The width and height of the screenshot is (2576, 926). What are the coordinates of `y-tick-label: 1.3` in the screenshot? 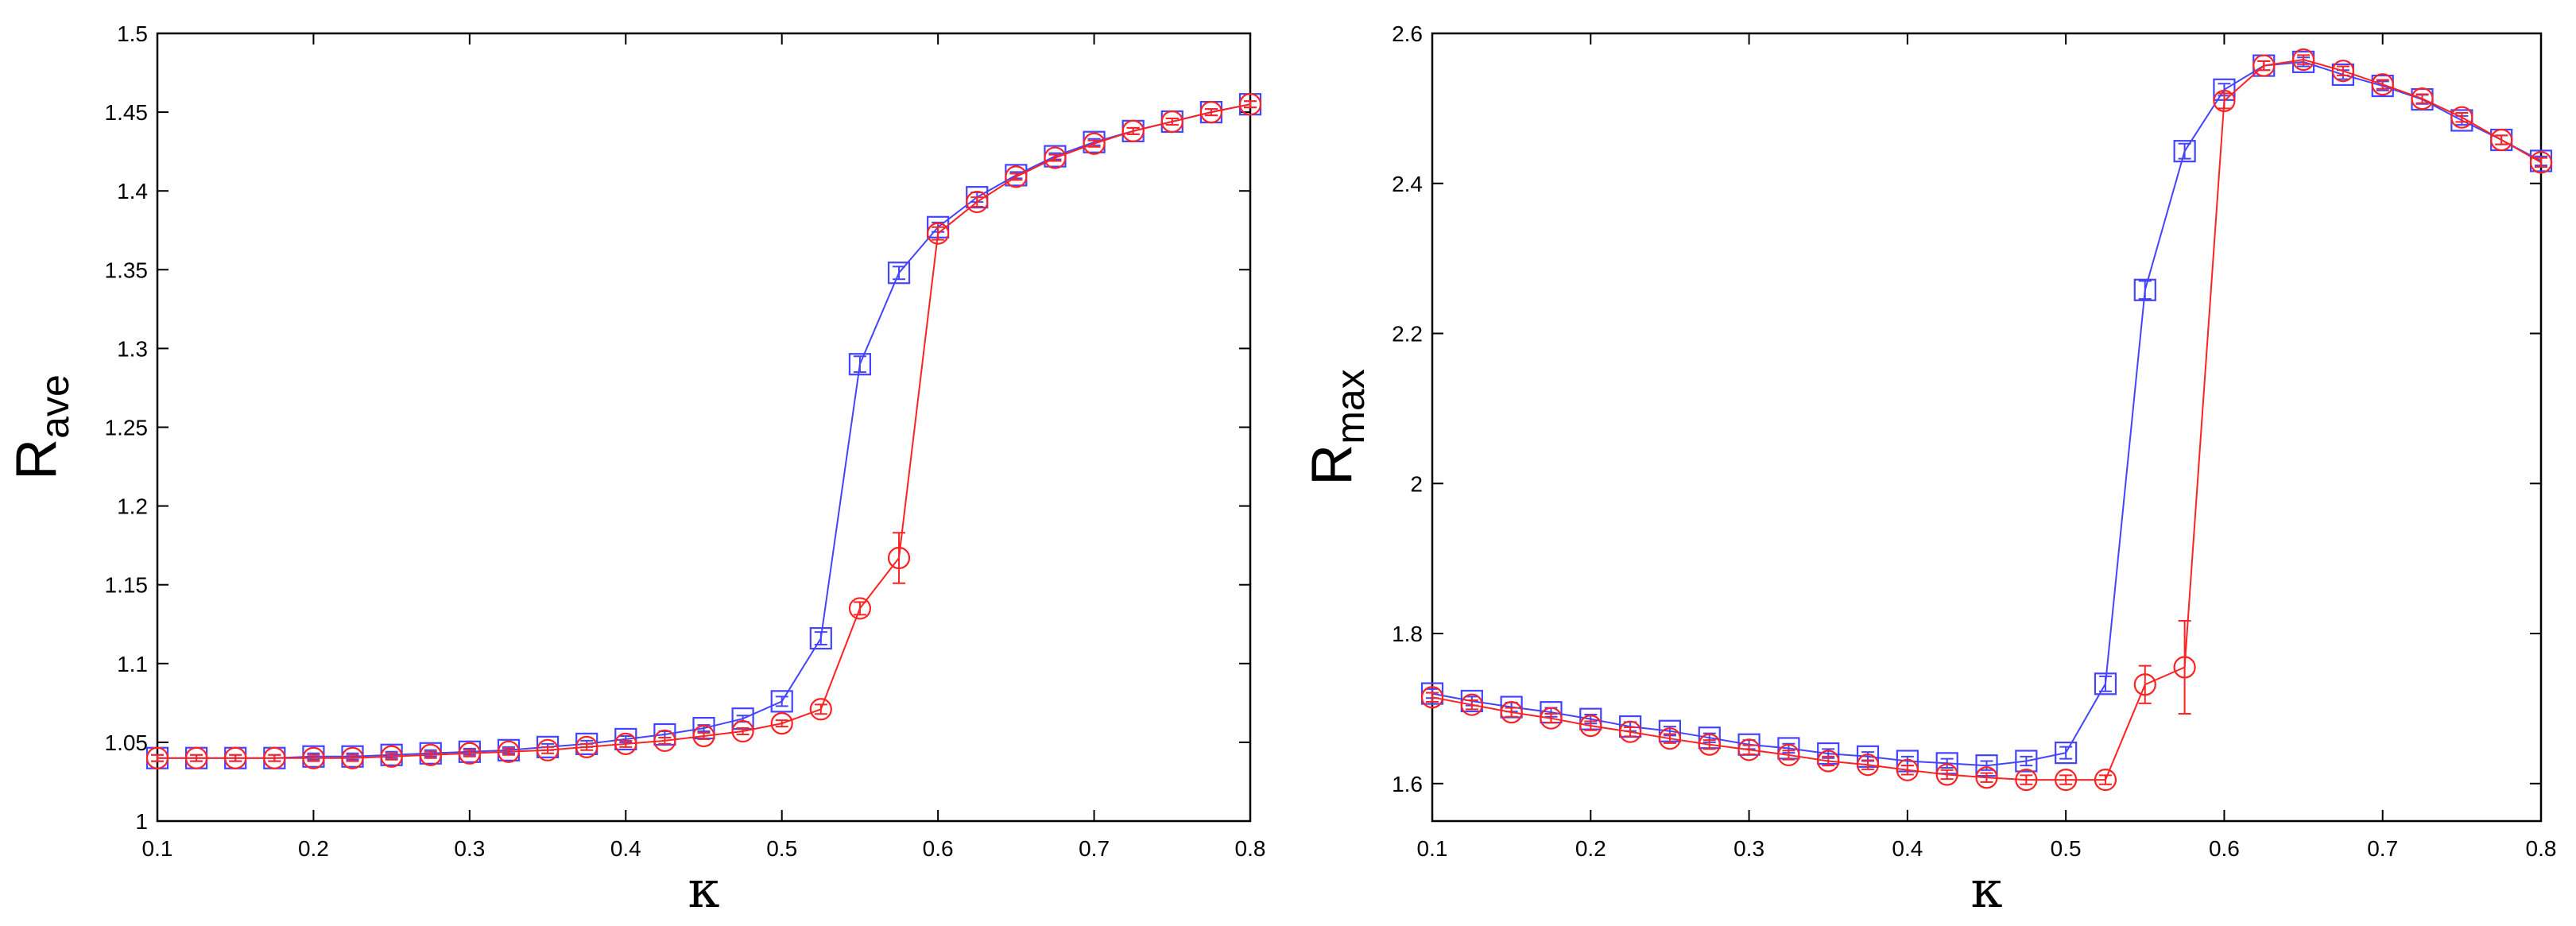 It's located at (132, 348).